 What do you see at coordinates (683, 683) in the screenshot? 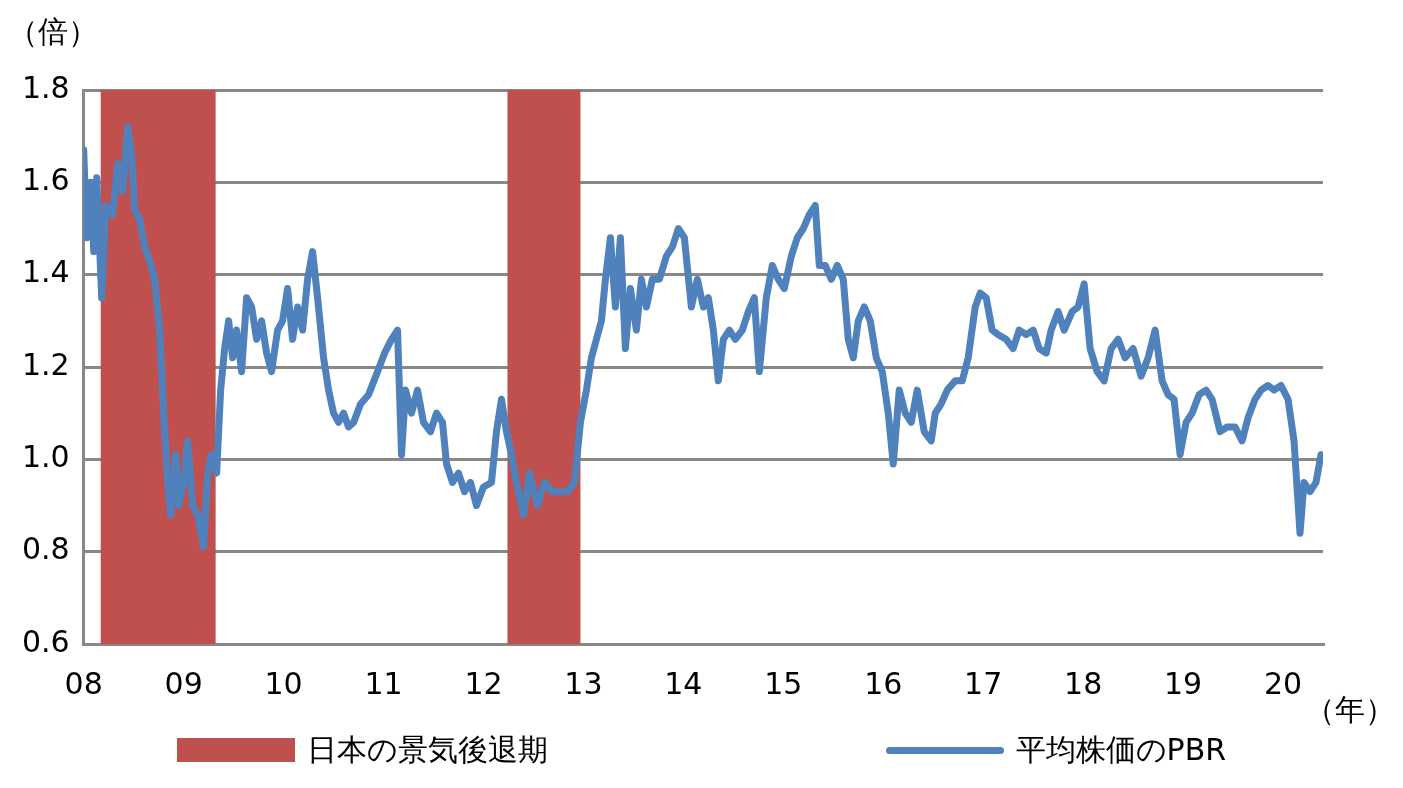
I see `x-tick-label: 14` at bounding box center [683, 683].